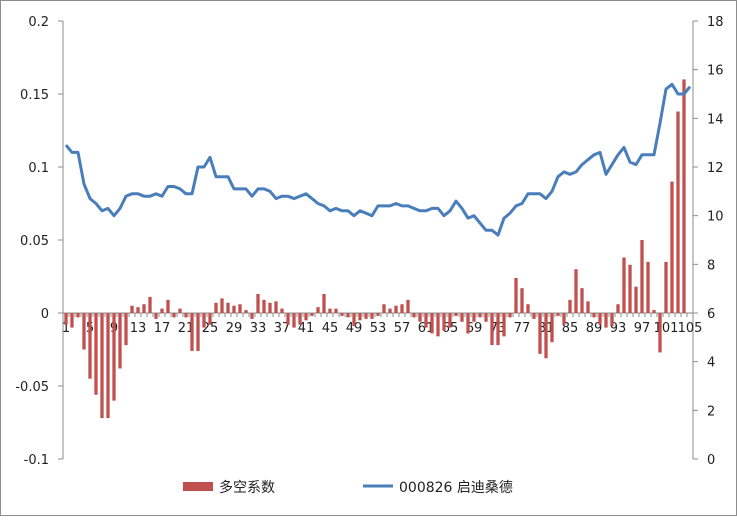 The height and width of the screenshot is (520, 737). What do you see at coordinates (666, 328) in the screenshot?
I see `x-tick-label: 101` at bounding box center [666, 328].